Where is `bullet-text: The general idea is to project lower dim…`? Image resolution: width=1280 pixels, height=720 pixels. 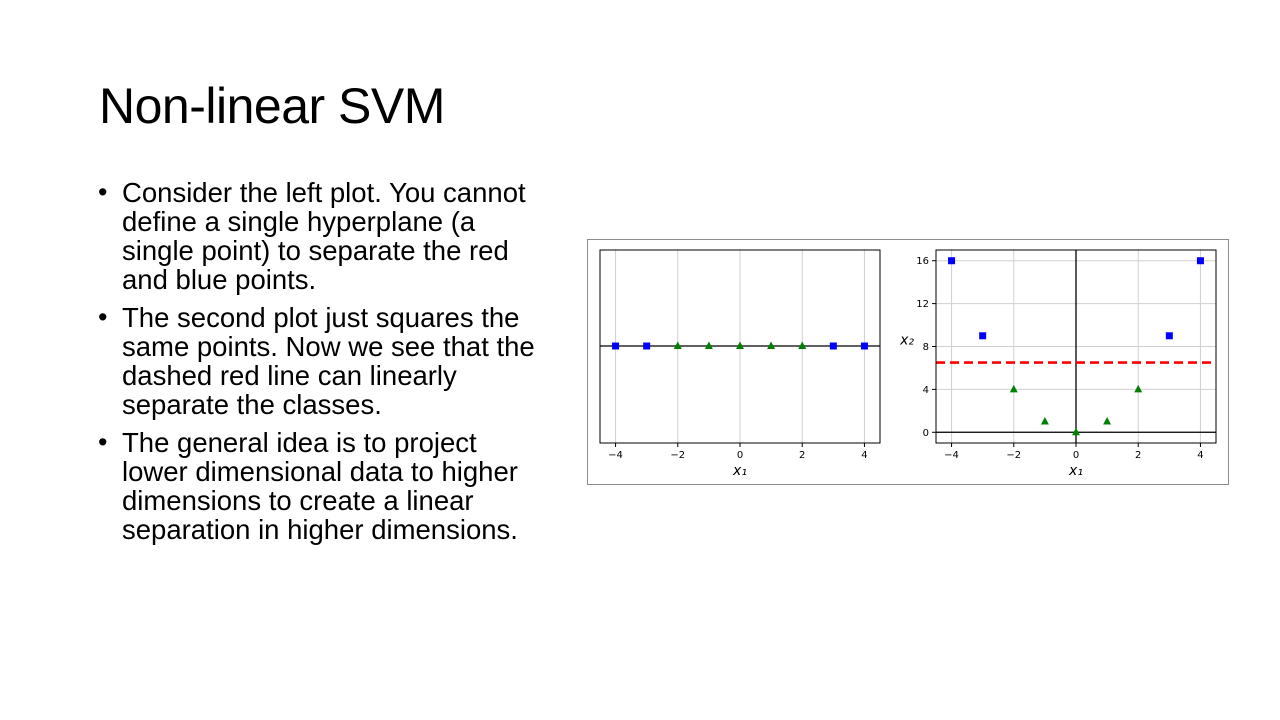 bullet-text: The general idea is to project lower dim… is located at coordinates (320, 486).